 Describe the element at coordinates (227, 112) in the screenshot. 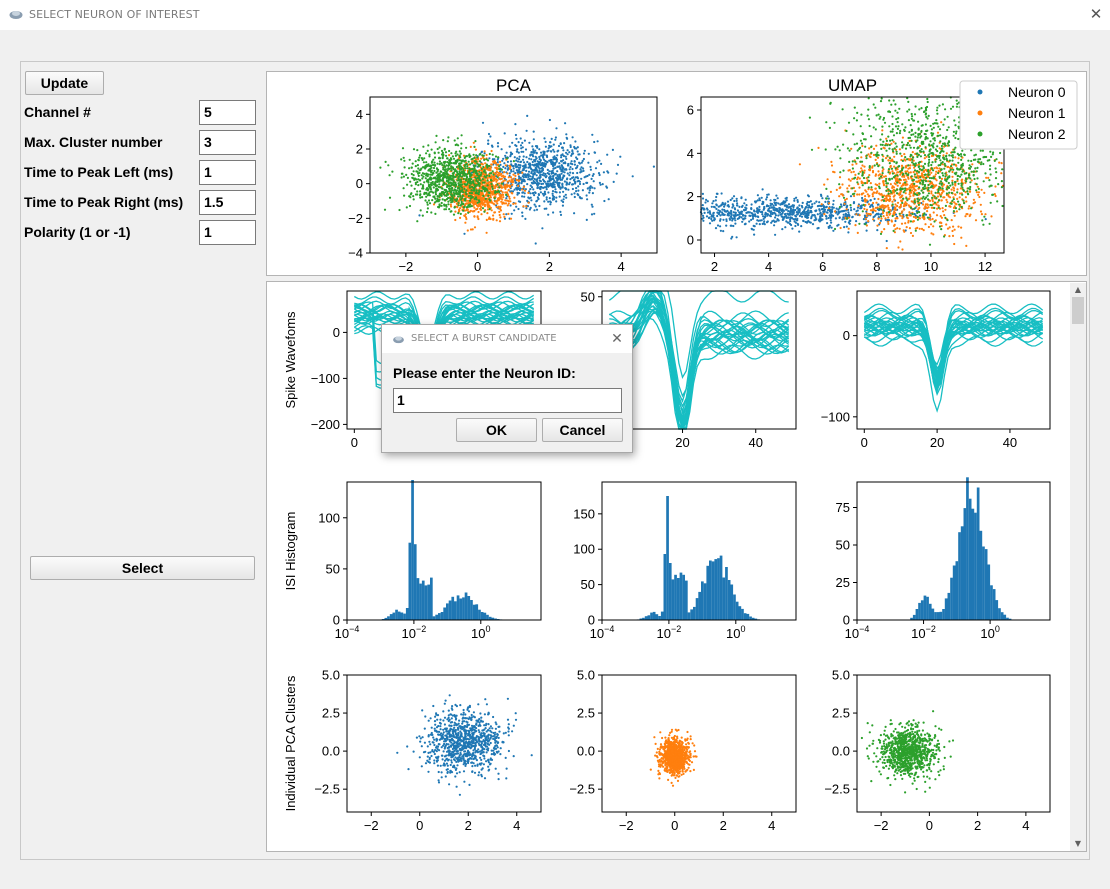

I see `channel-input: 5` at that location.